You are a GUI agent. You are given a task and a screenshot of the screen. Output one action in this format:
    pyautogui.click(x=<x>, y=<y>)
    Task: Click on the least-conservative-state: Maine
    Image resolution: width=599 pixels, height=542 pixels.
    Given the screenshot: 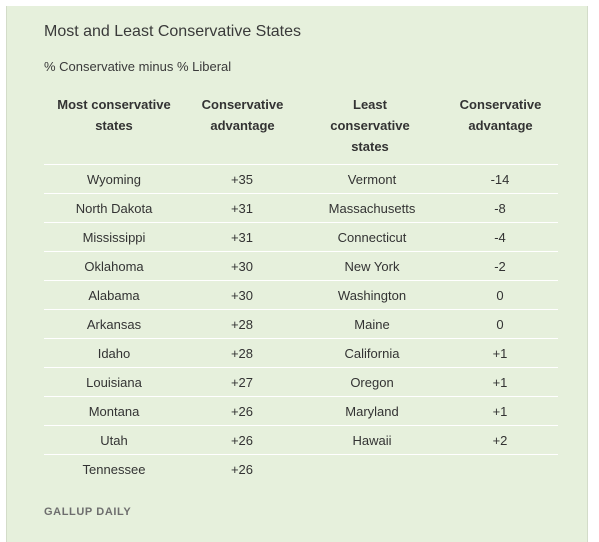 What is the action you would take?
    pyautogui.click(x=372, y=324)
    